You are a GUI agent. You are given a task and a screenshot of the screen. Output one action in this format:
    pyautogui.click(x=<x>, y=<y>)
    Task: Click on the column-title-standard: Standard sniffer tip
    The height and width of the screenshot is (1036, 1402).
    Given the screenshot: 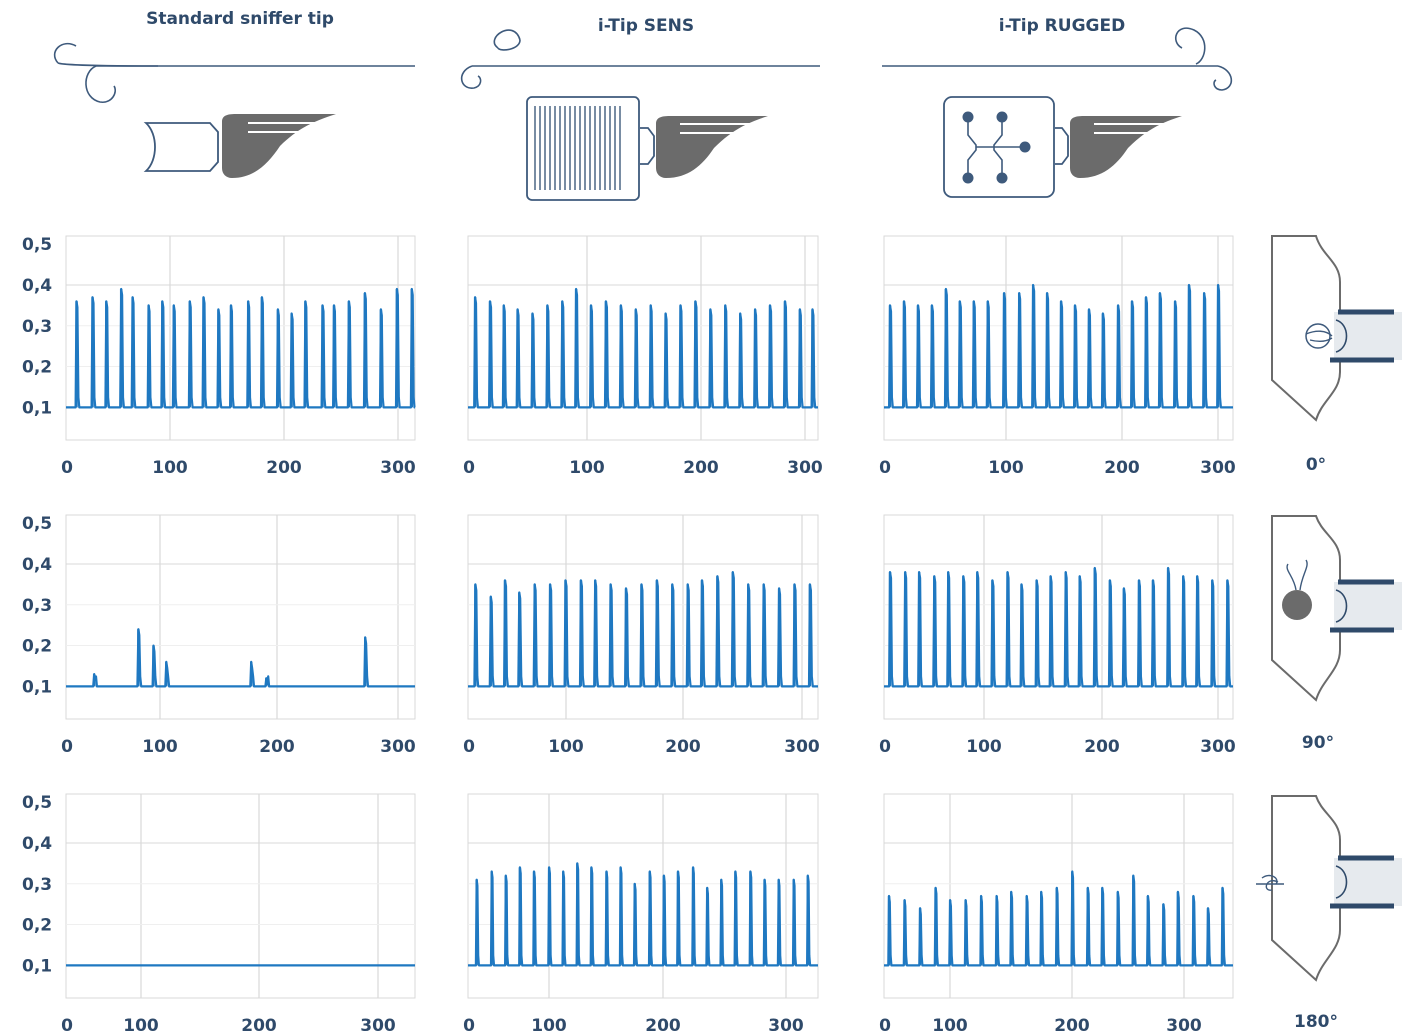 What is the action you would take?
    pyautogui.click(x=240, y=19)
    